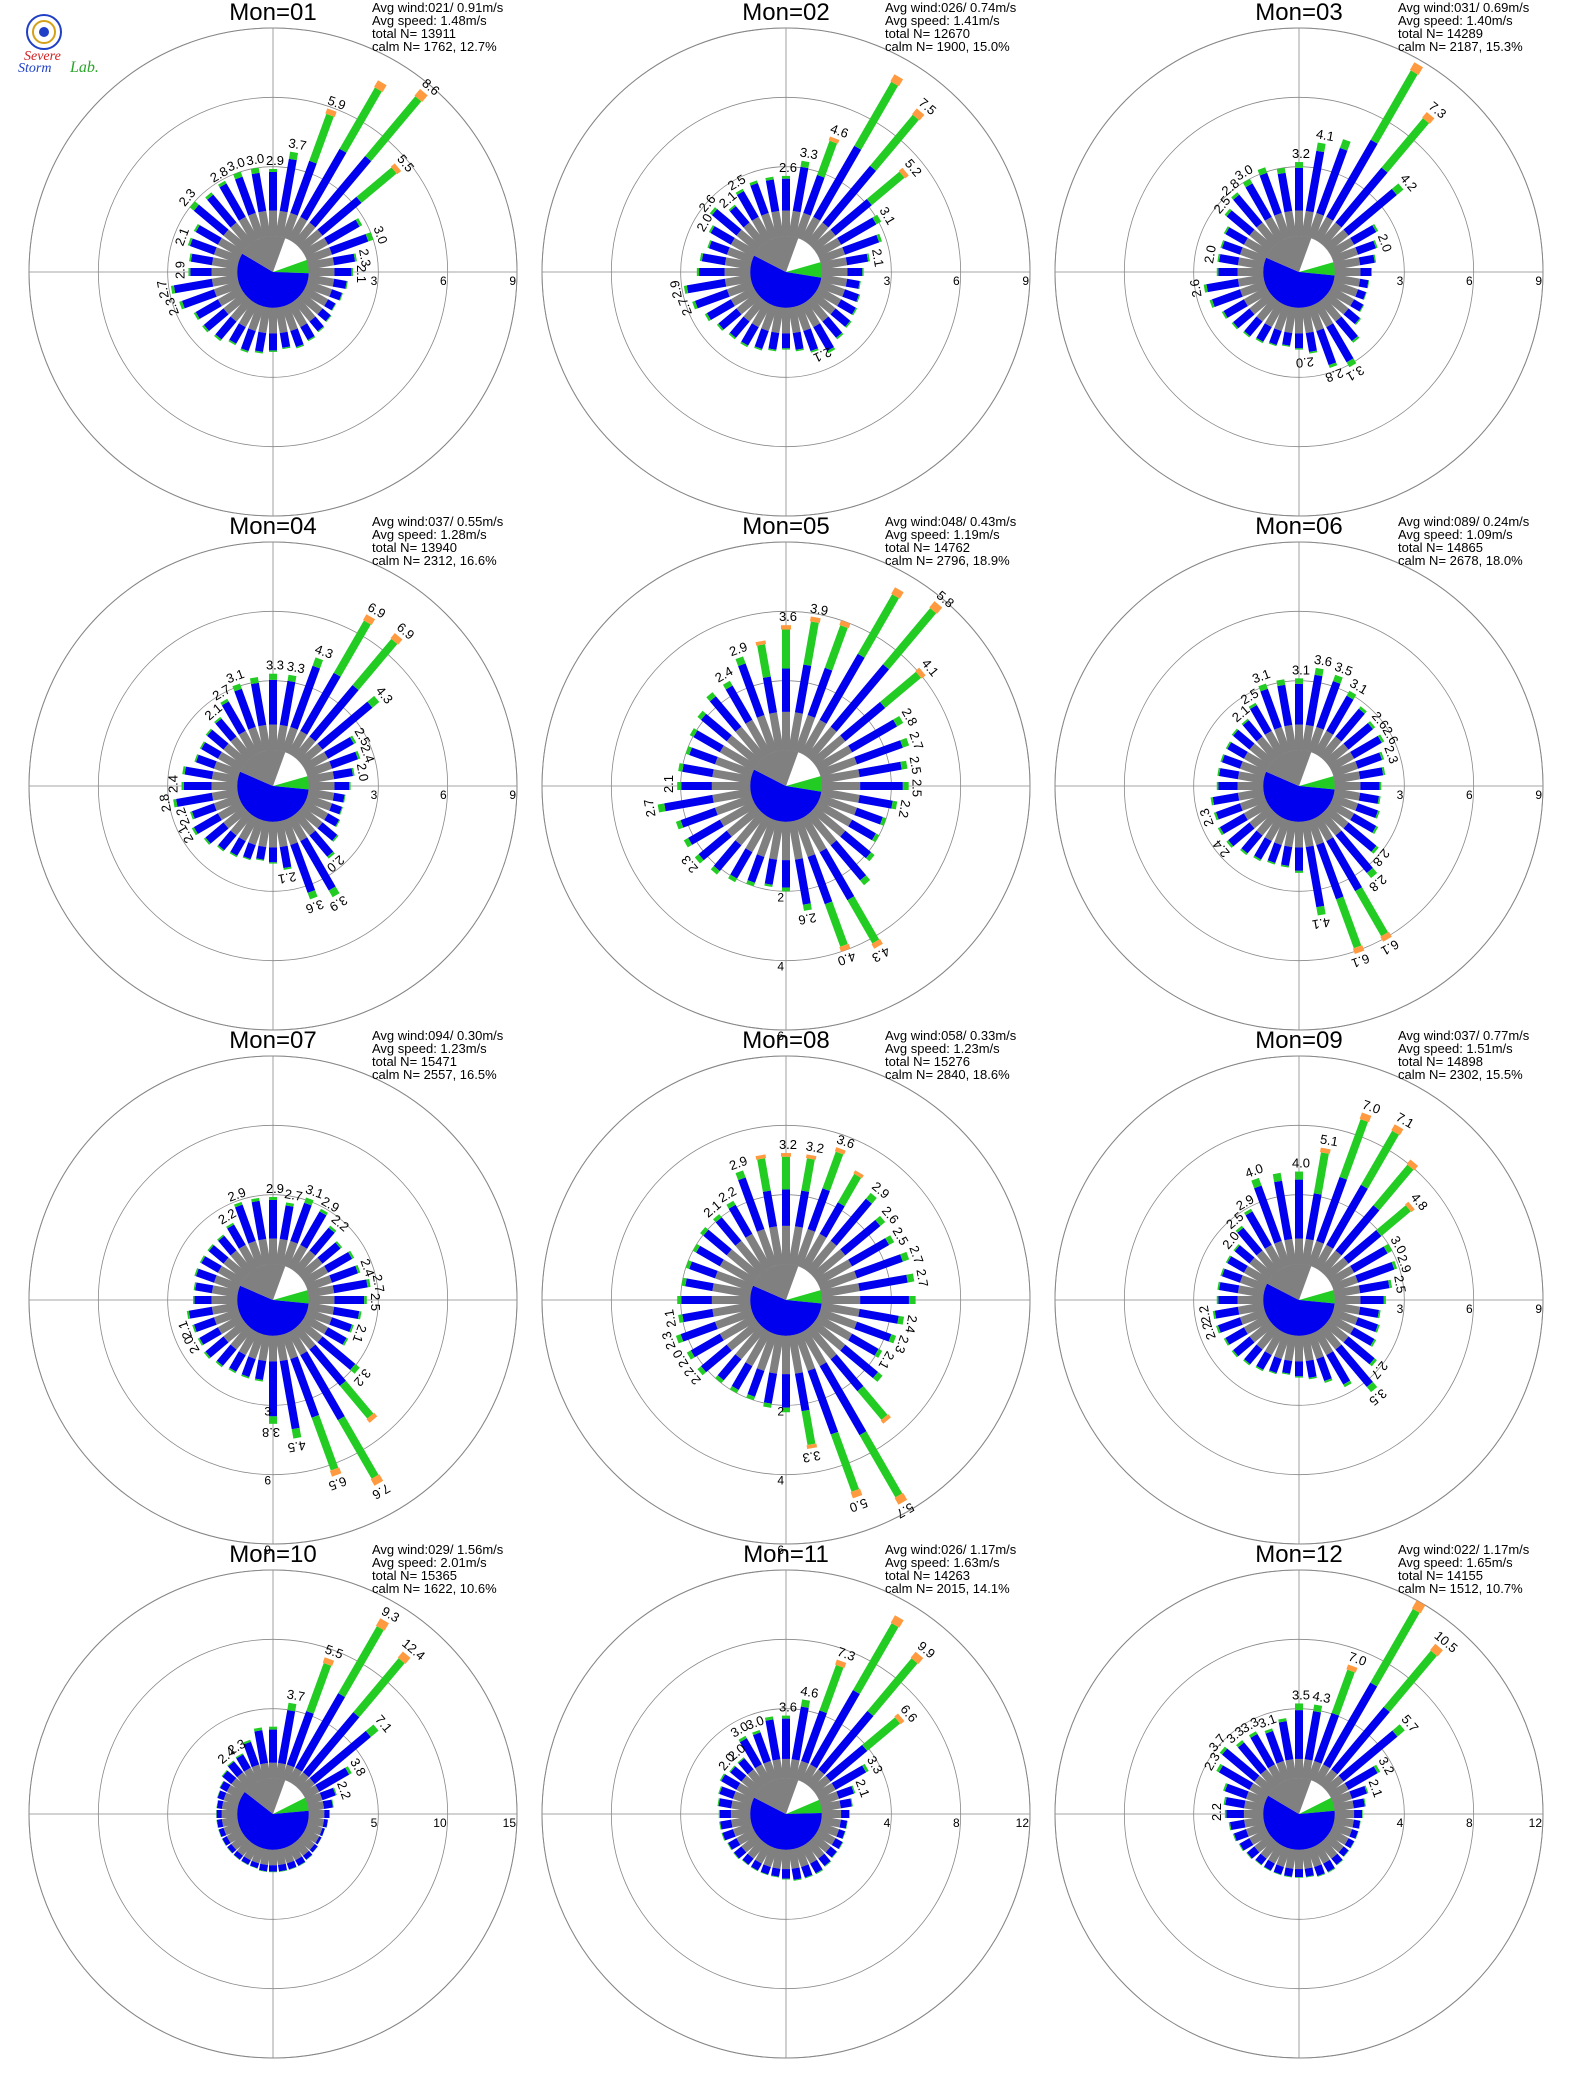  I want to click on panel-title: Mon=03, so click(1298, 13).